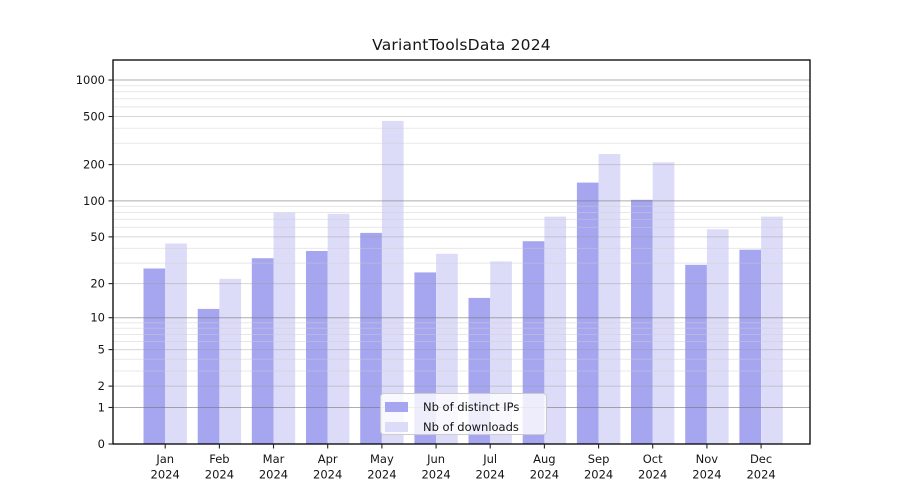 The width and height of the screenshot is (900, 500). Describe the element at coordinates (154, 356) in the screenshot. I see `bar-nb-of-distinct-ips-jan-2024` at that location.